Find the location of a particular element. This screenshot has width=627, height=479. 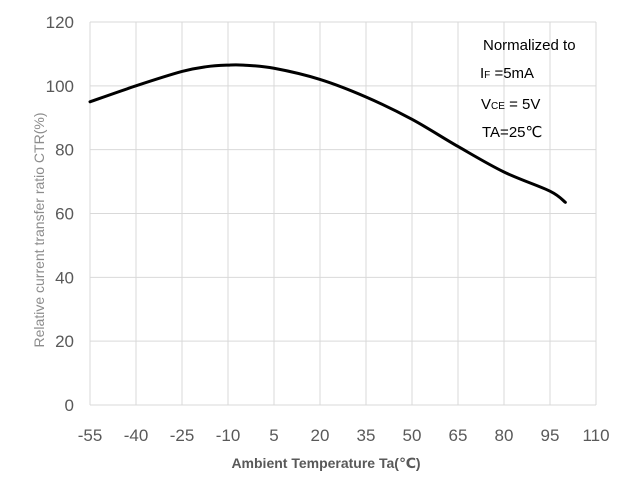

x-axis-label: Ambient Temperature Ta(℃) is located at coordinates (325, 463).